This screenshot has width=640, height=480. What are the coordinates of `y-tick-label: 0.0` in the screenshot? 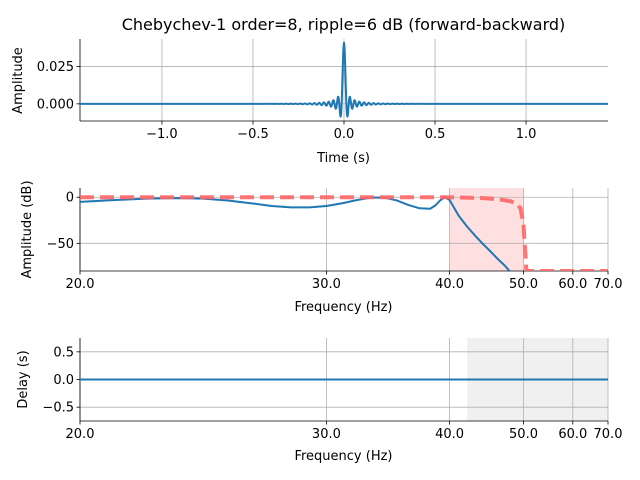 It's located at (63, 380).